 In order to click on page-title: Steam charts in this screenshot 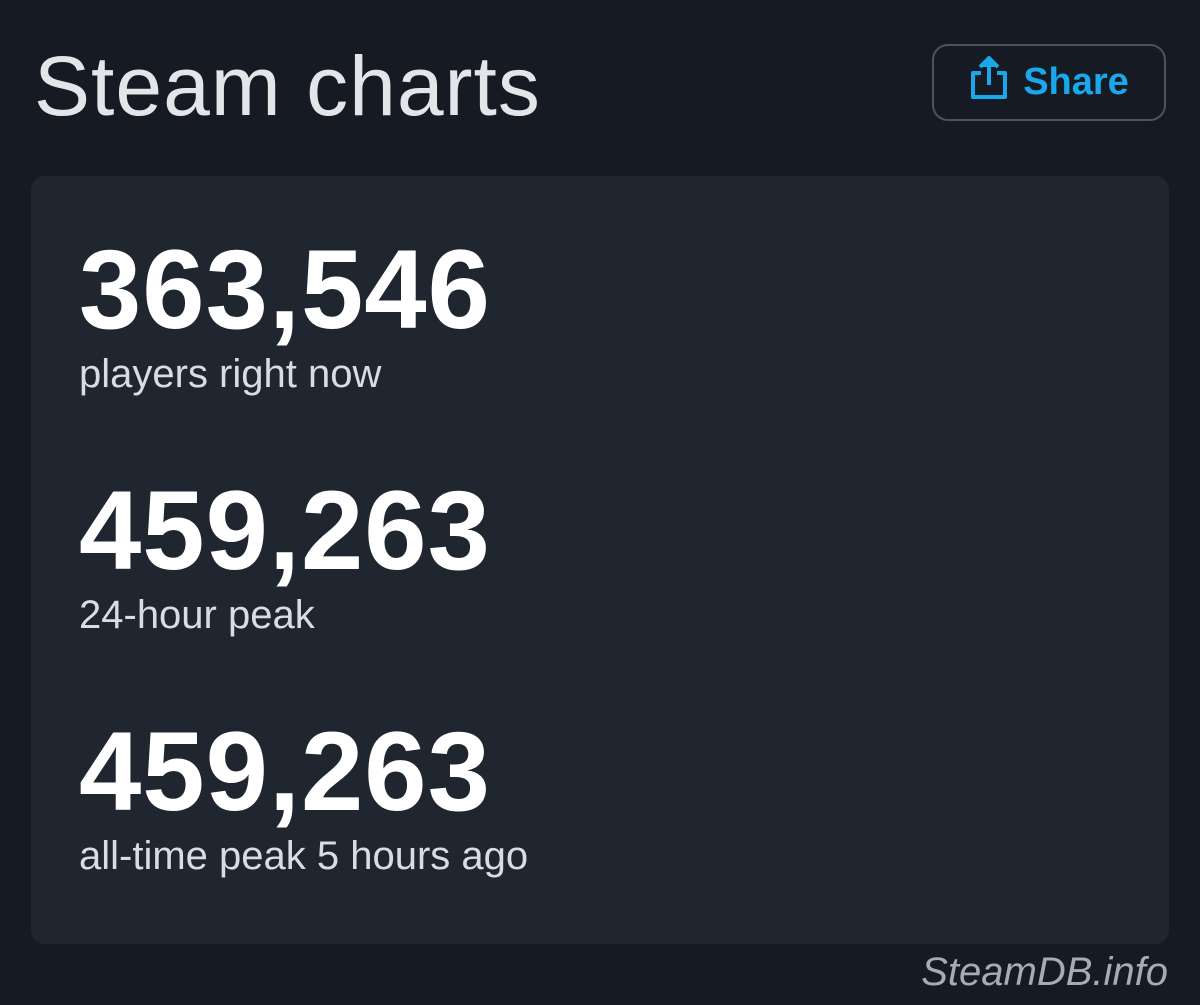, I will do `click(287, 86)`.